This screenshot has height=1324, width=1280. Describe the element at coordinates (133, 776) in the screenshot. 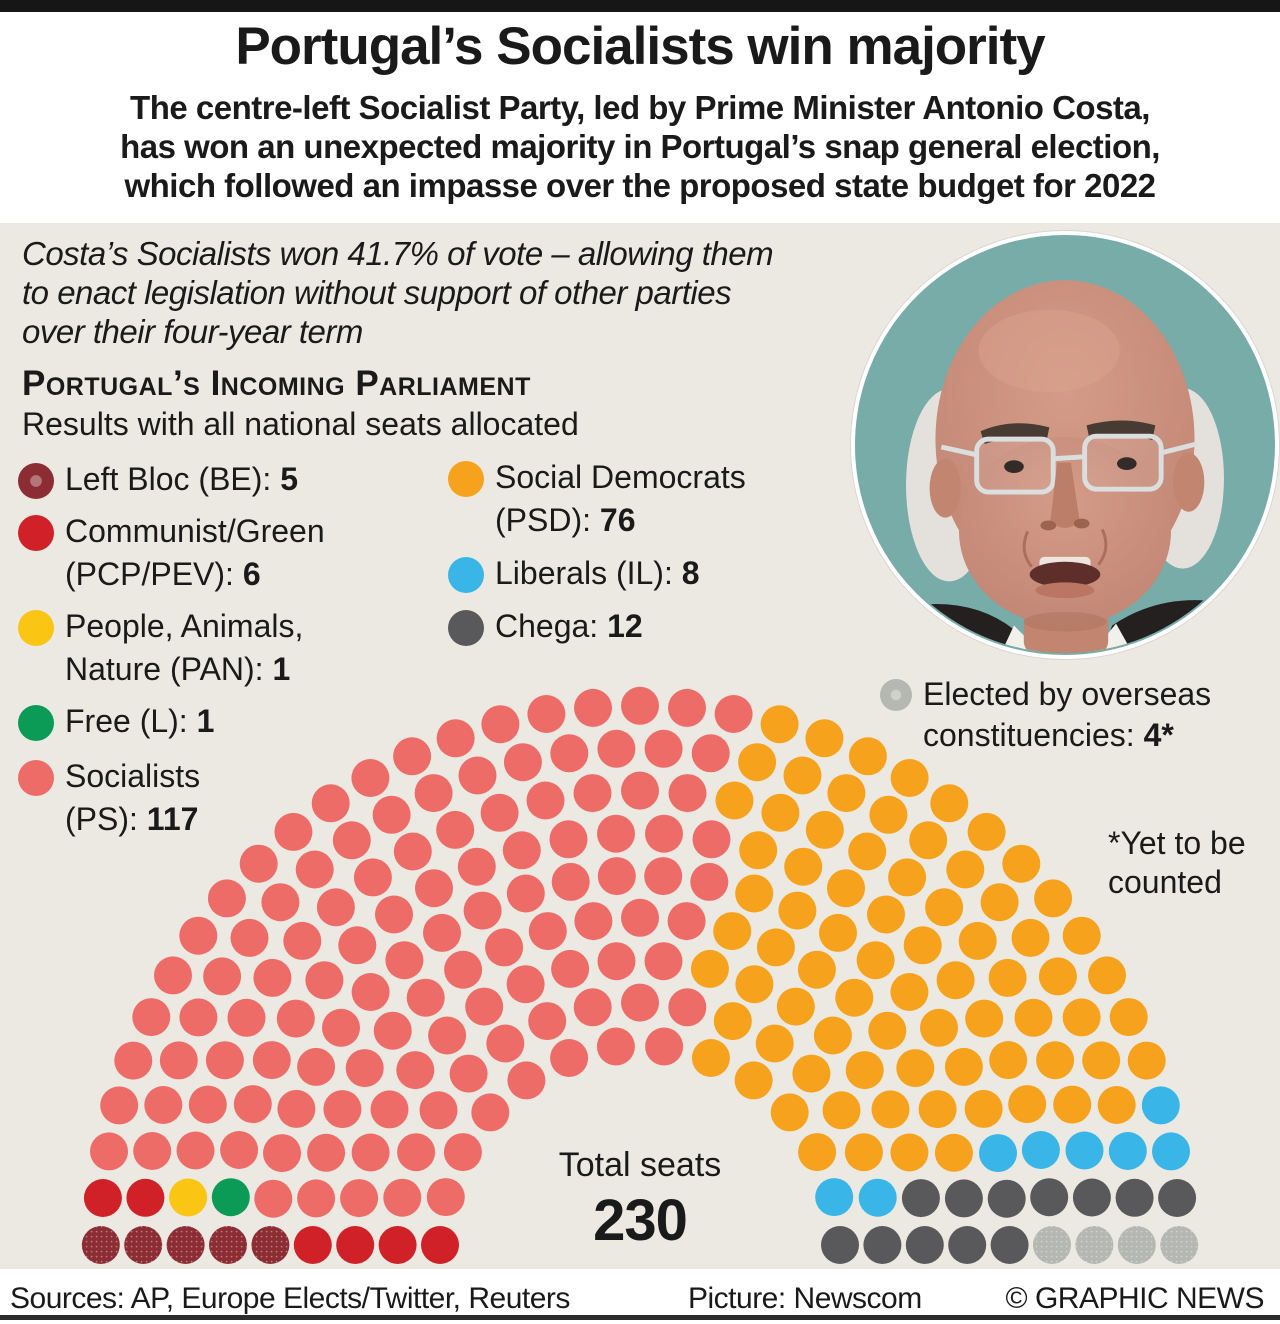

I see `legend-label-line: Socialists` at that location.